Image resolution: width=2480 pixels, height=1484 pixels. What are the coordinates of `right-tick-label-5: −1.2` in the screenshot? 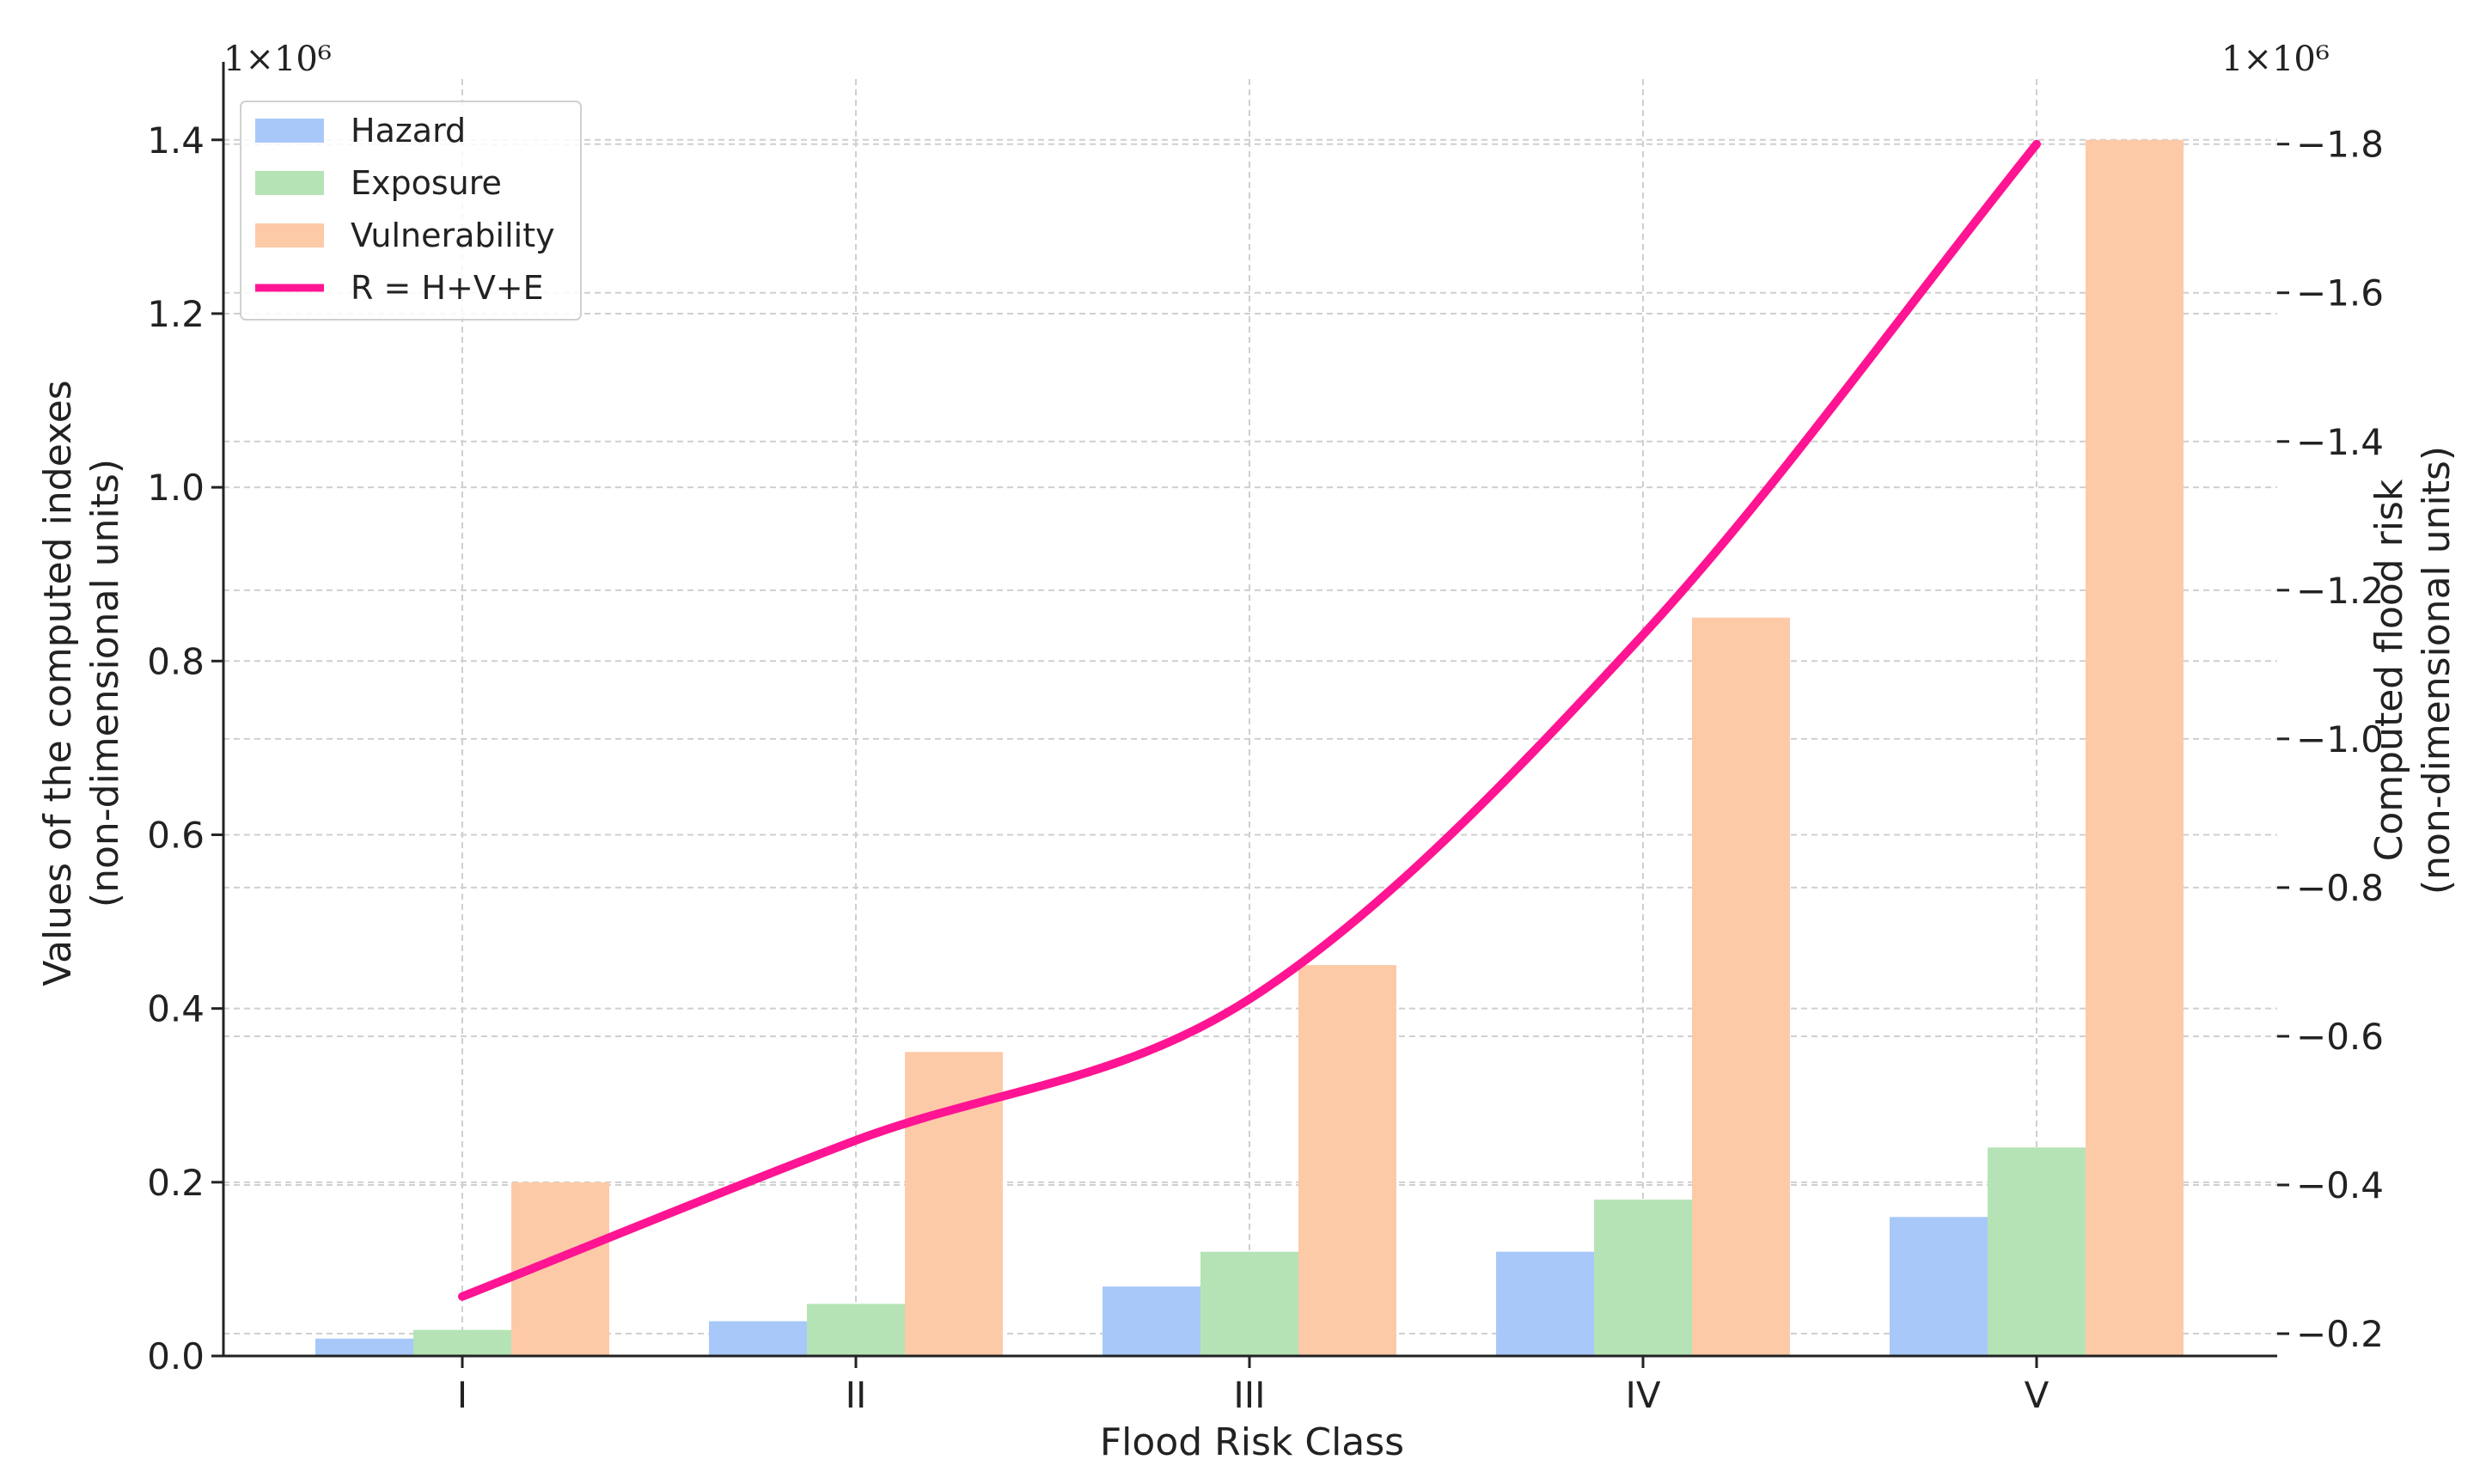 It's located at (2340, 591).